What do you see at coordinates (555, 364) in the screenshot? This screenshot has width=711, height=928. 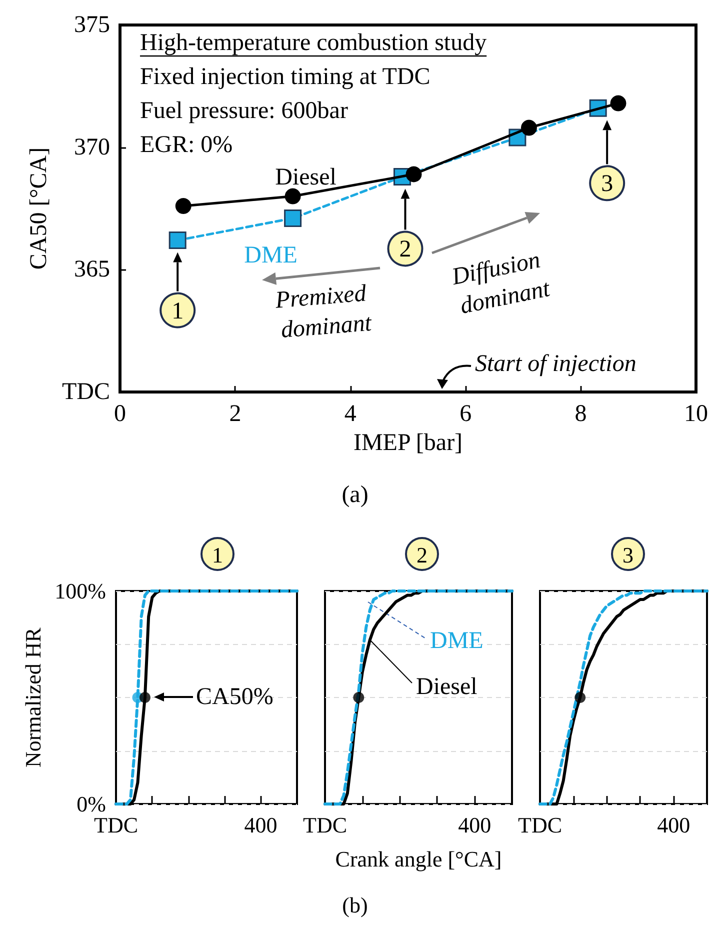 I see `annotation: Start of injection` at bounding box center [555, 364].